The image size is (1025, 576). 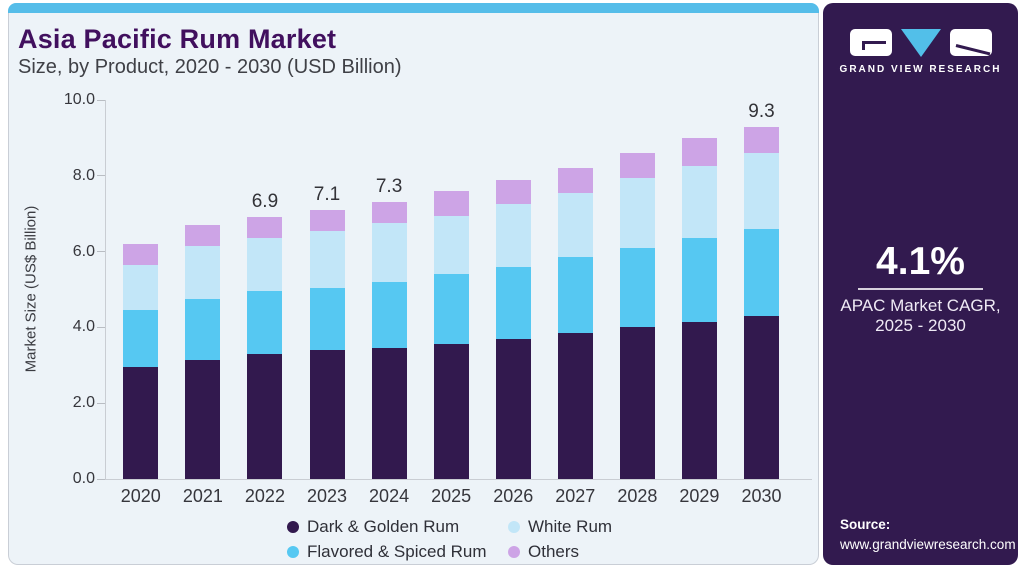 I want to click on legend-item-label: Flavored & Spiced Rum, so click(x=397, y=551).